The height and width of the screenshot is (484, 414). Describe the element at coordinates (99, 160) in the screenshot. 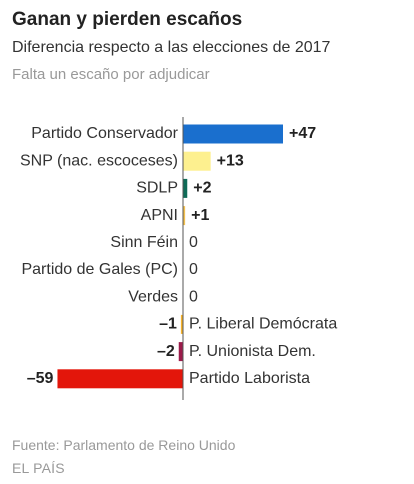

I see `category-label: SNP (nac. escoceses)` at that location.